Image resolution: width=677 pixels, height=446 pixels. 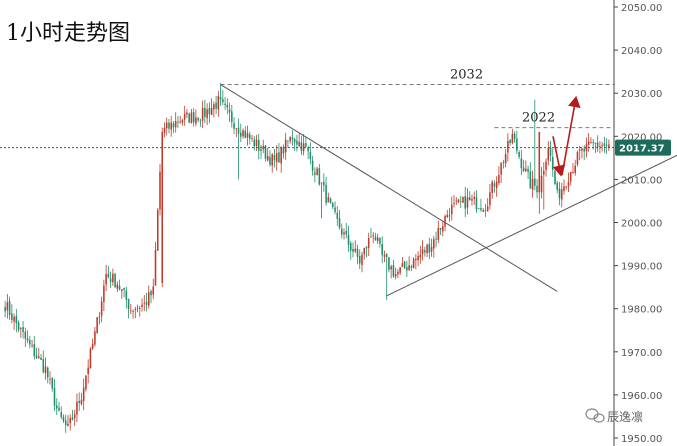 I want to click on current-price-tag: 2017.37, so click(x=643, y=147).